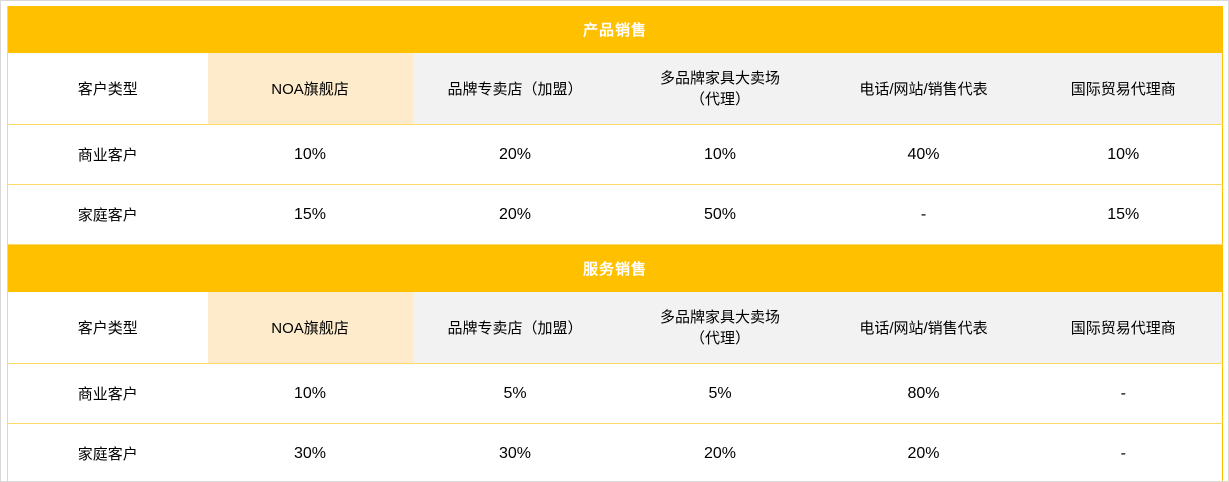 The height and width of the screenshot is (482, 1229). I want to click on value-cell: 40%, so click(923, 154).